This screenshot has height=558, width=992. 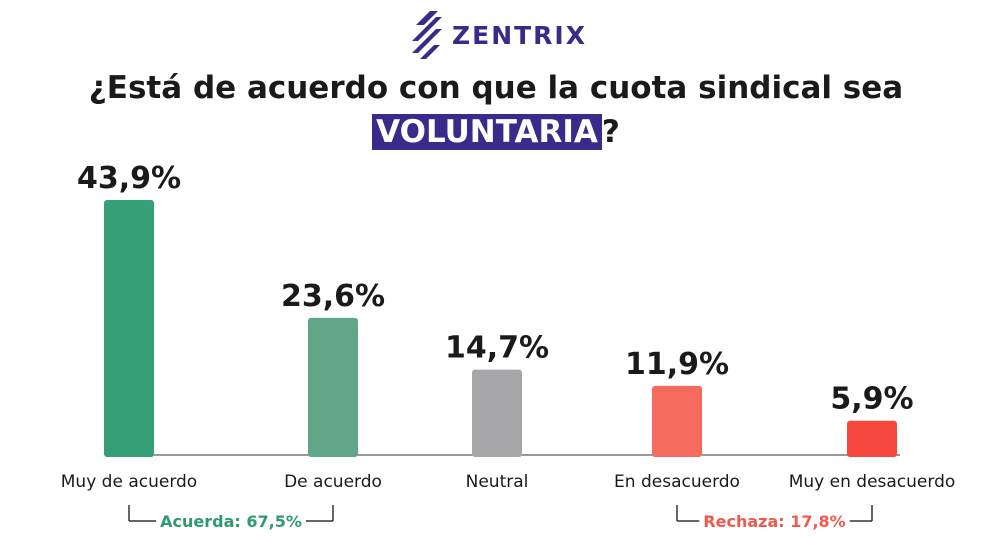 I want to click on category-label-1: De acuerdo, so click(x=333, y=482).